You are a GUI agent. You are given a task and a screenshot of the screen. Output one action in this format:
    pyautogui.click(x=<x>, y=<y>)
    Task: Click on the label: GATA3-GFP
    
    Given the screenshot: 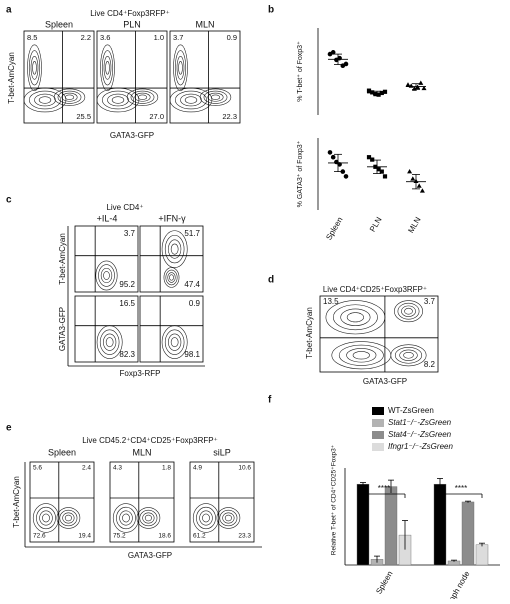 What is the action you would take?
    pyautogui.click(x=62, y=329)
    